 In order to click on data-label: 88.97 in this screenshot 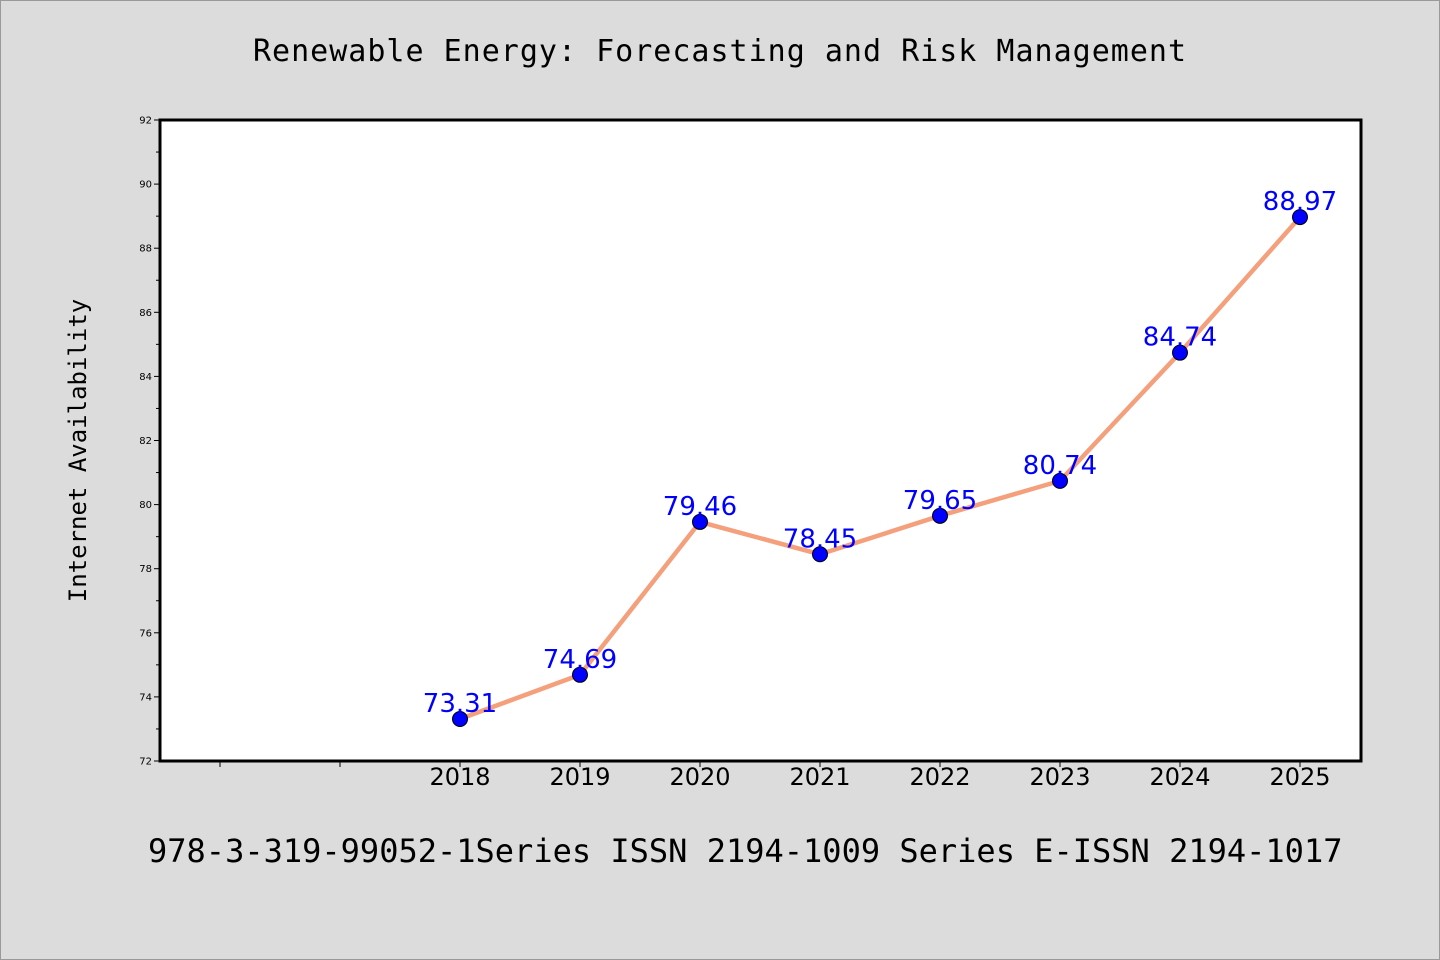, I will do `click(1300, 202)`.